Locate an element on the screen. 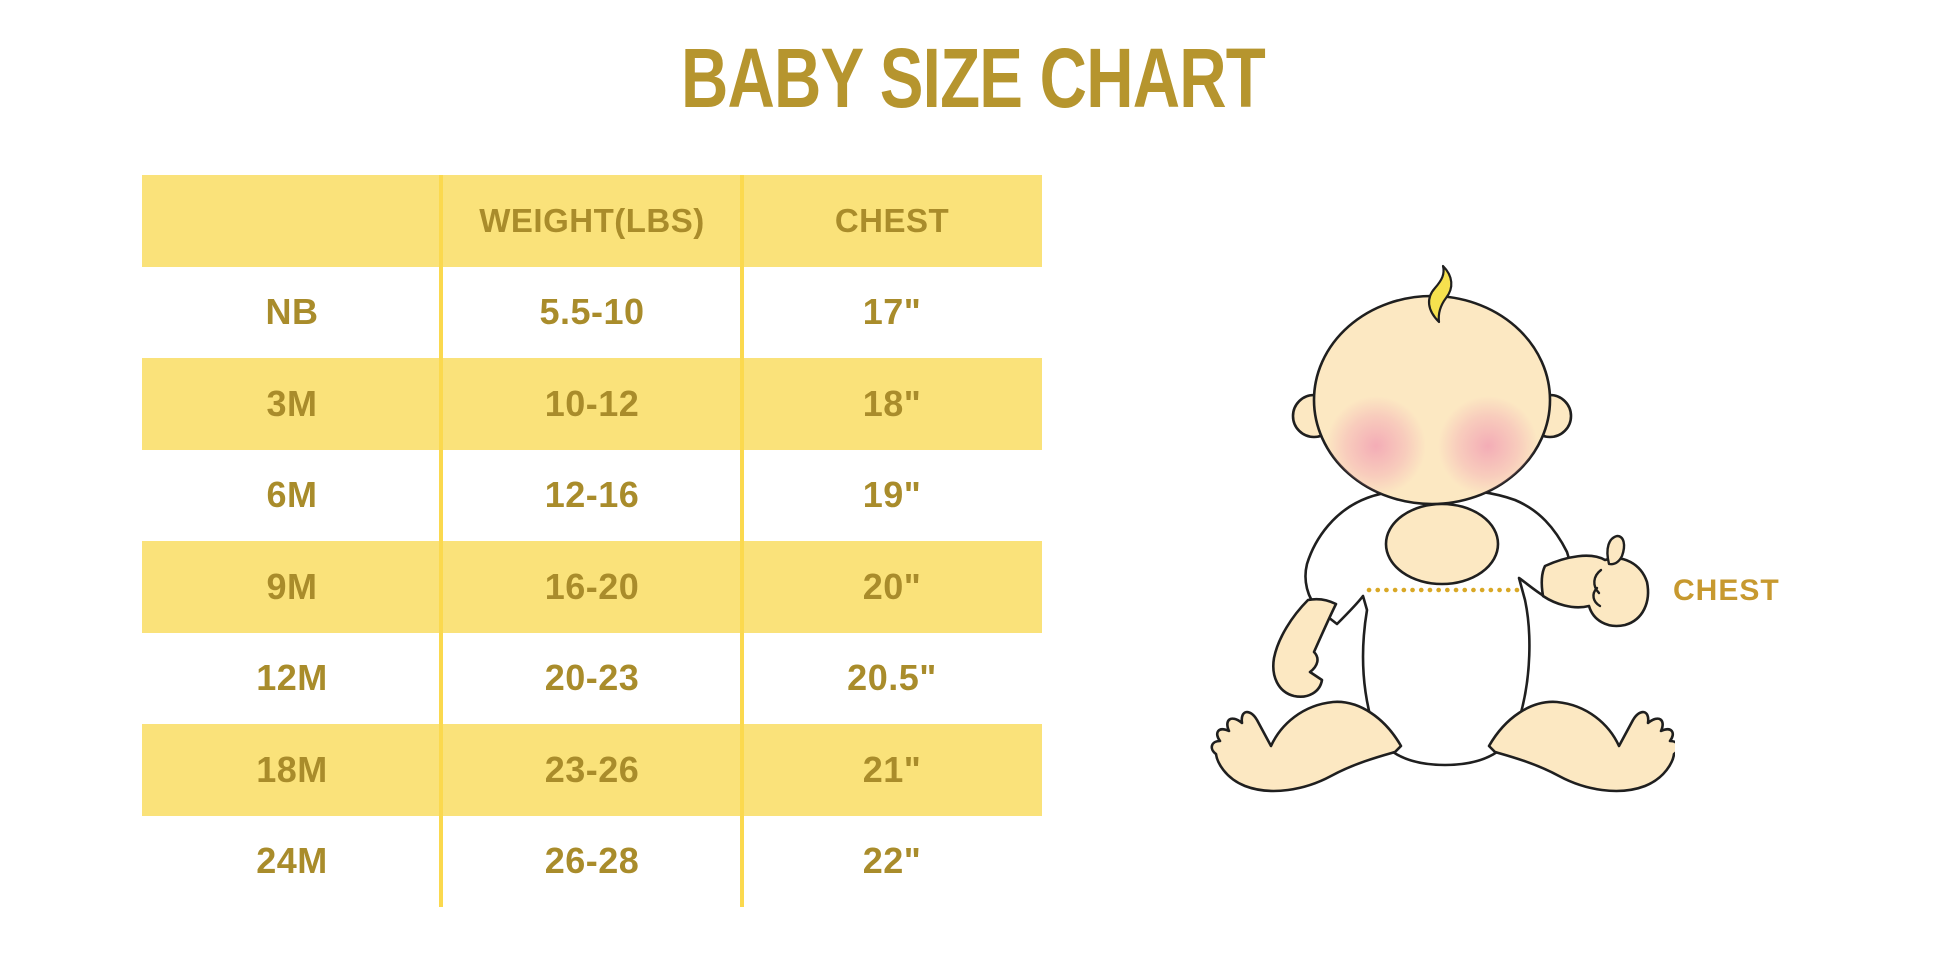 This screenshot has width=1946, height=973. baby-illustration is located at coordinates (1437, 528).